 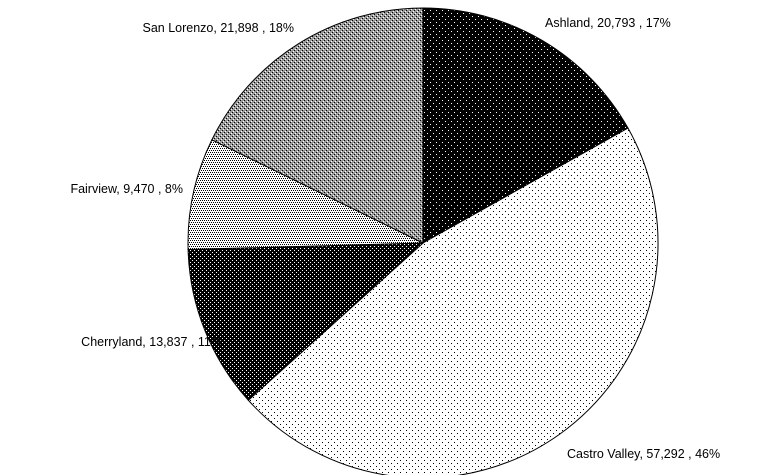 I want to click on slice-label-castro-valley: Castro Valley, 57,292 , 46%, so click(x=643, y=454).